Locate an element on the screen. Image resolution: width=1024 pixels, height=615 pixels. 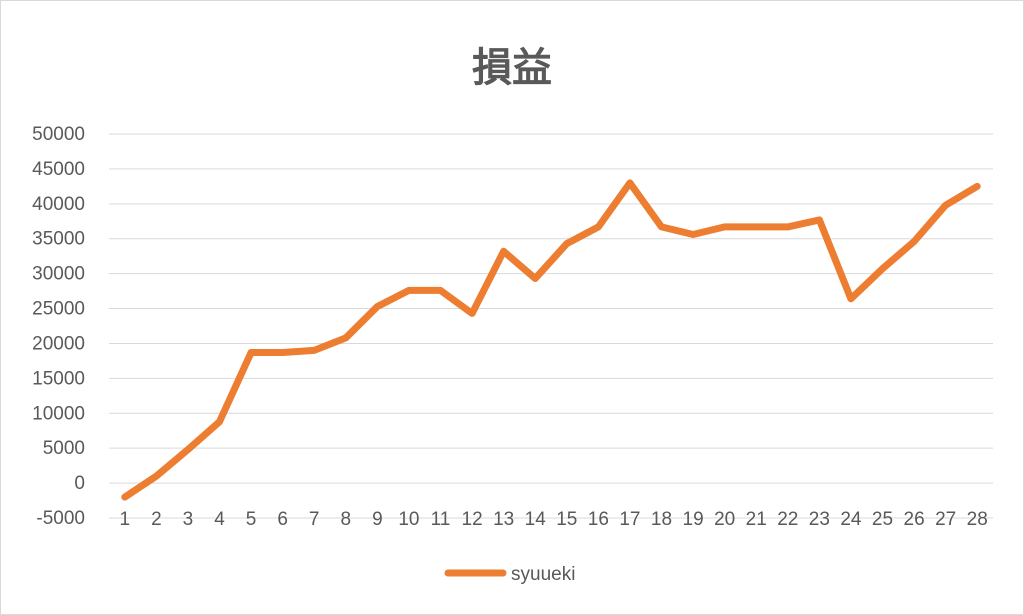
x-tick-label: 15 is located at coordinates (566, 519).